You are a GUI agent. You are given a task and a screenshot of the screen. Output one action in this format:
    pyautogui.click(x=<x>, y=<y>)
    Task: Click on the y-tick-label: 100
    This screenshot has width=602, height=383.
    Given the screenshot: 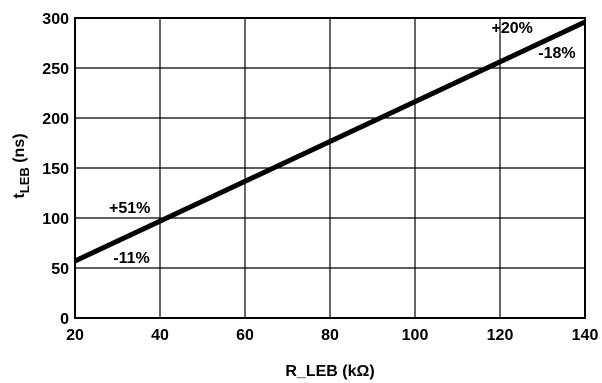 What is the action you would take?
    pyautogui.click(x=55, y=219)
    